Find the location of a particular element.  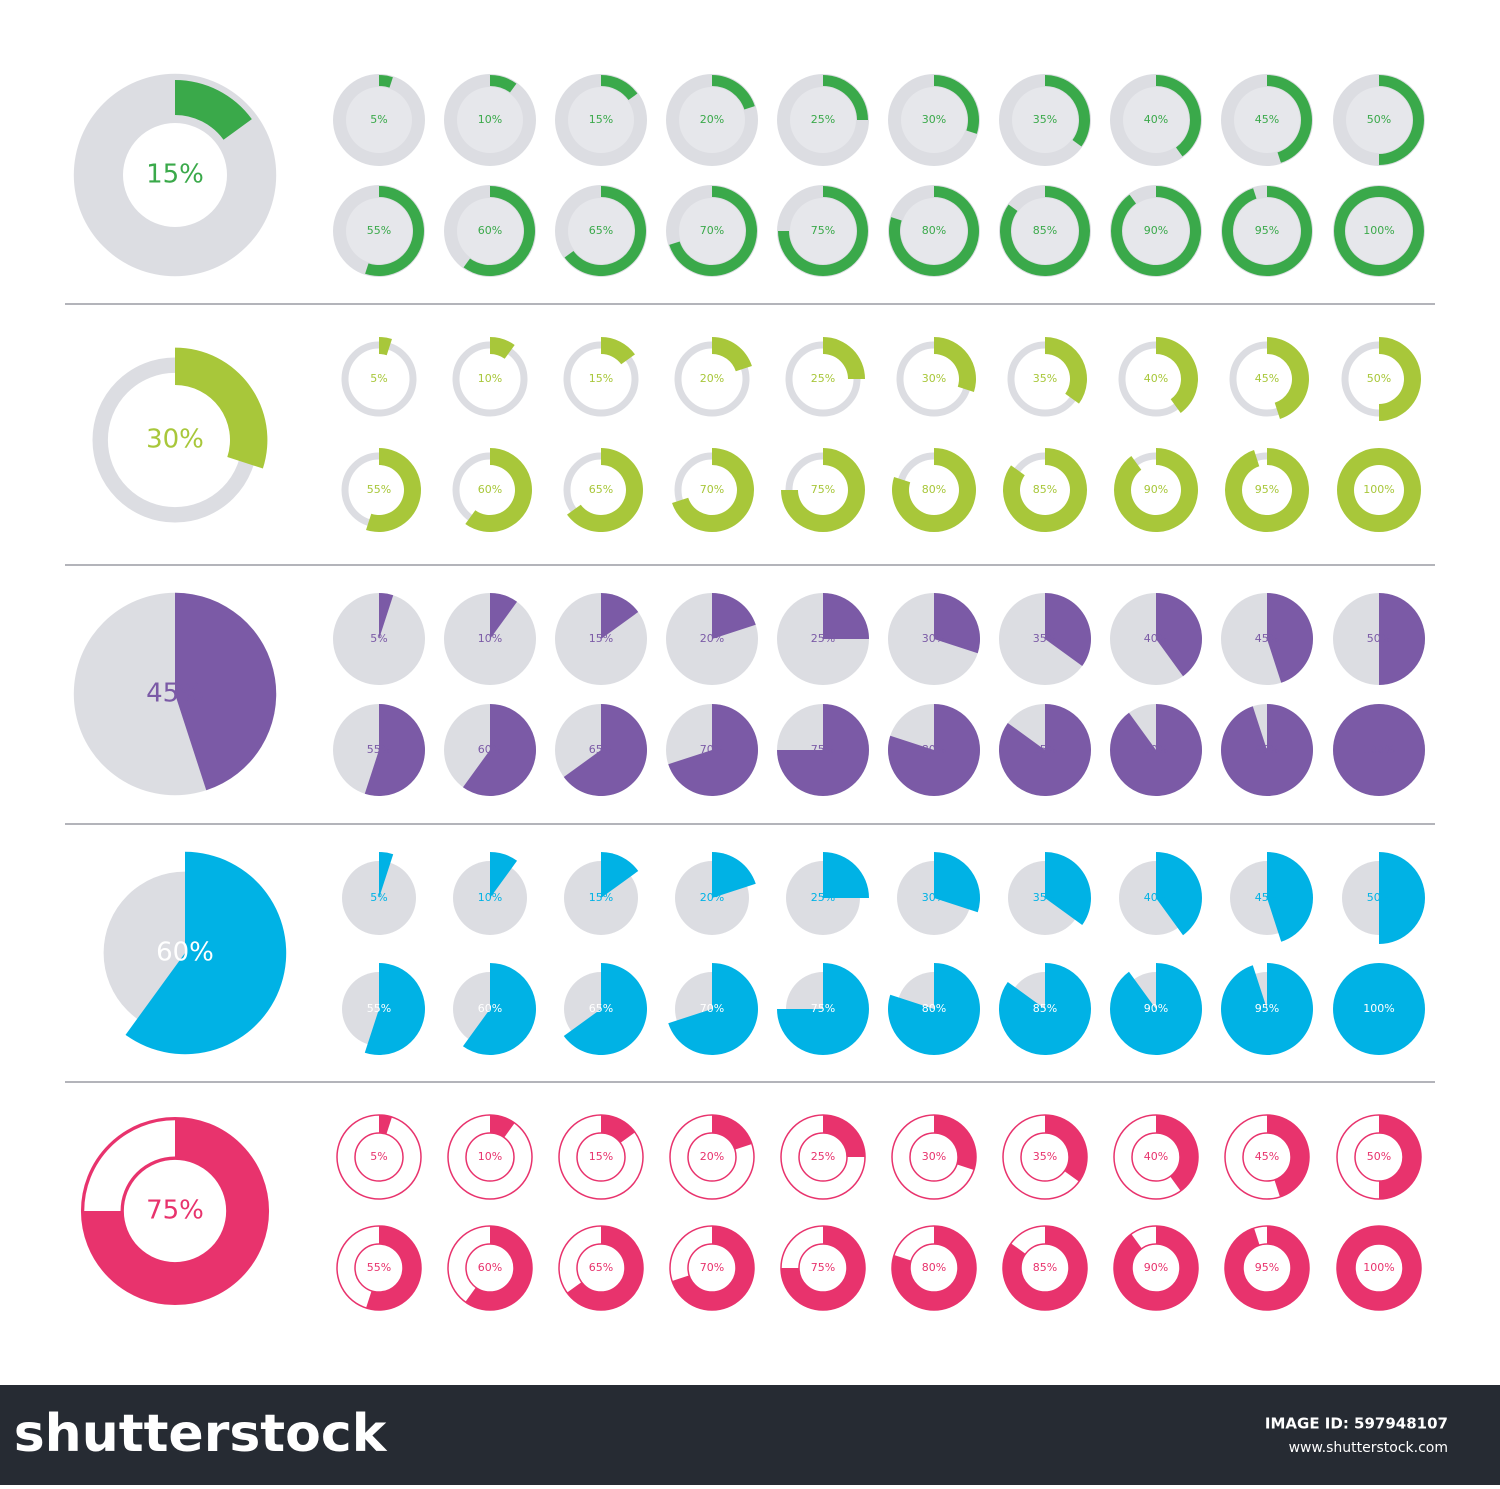

value-label: 15% is located at coordinates (601, 638).